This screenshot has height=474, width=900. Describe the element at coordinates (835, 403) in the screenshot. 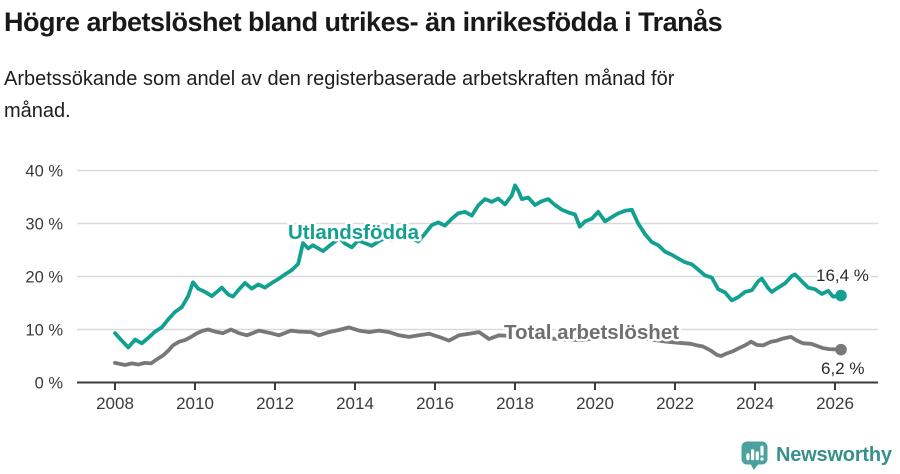

I see `x-axis-tick-label: 2026` at that location.